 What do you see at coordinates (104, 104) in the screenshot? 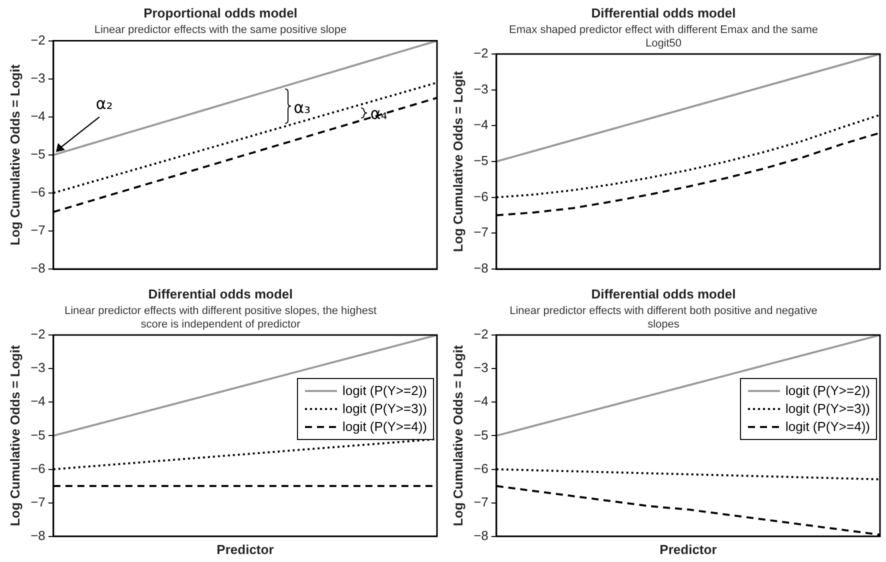
I see `annotation: α₂` at bounding box center [104, 104].